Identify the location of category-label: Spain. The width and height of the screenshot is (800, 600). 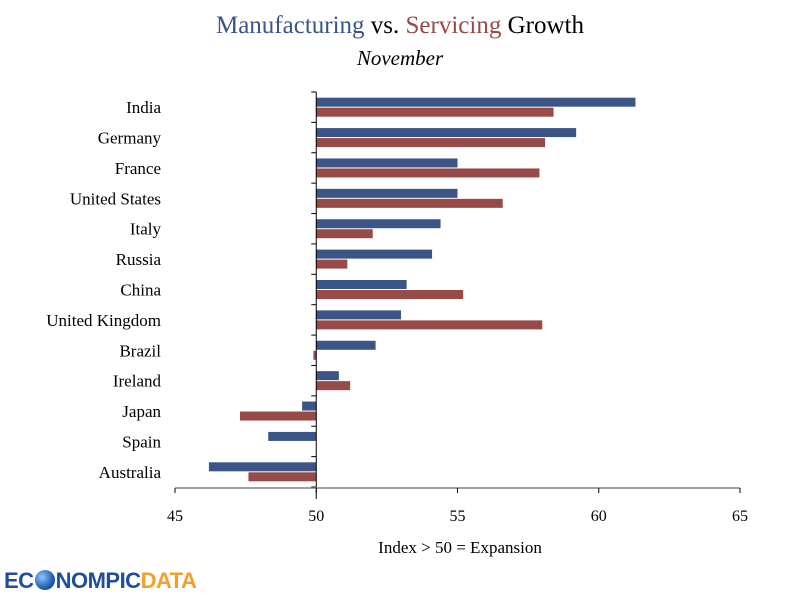
(141, 441).